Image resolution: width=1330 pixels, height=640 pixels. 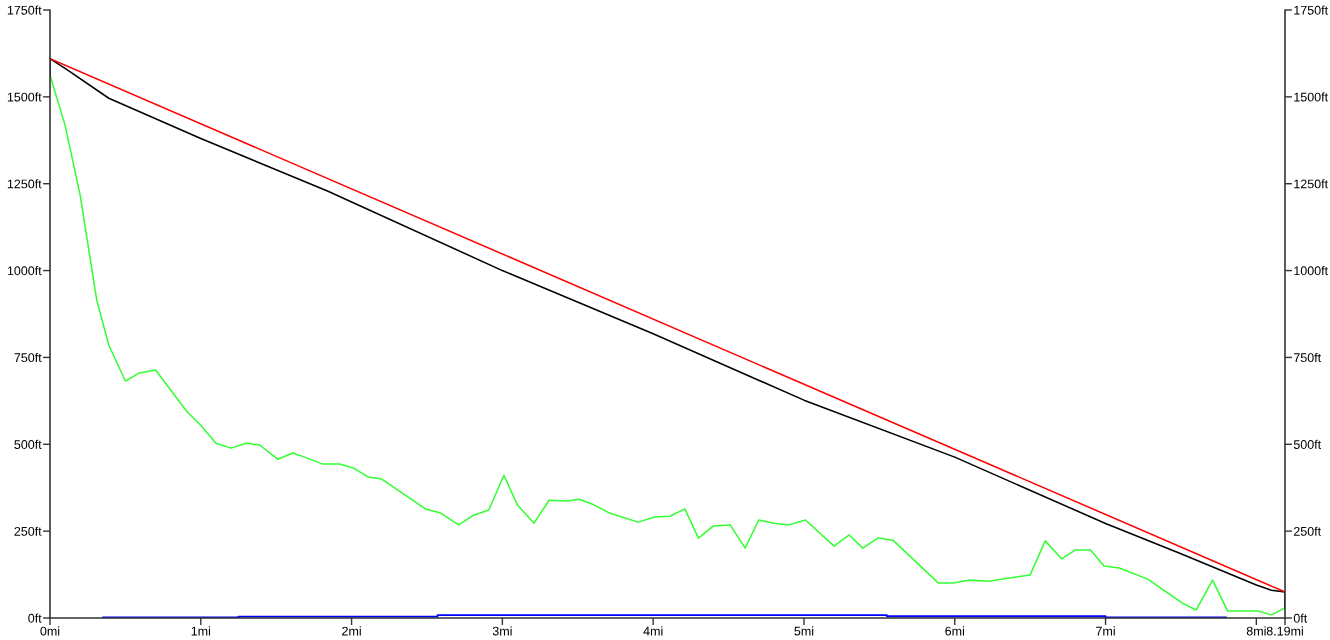 I want to click on x-tick-label: 2mi, so click(x=351, y=631).